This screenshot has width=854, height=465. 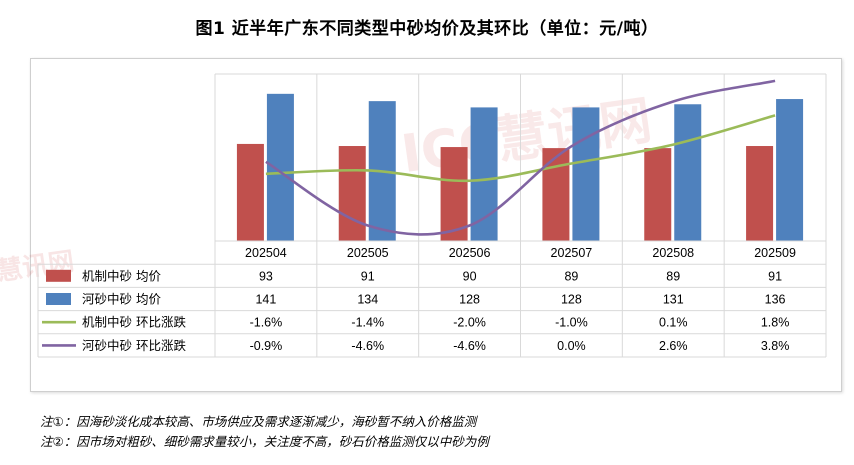 I want to click on data-value: 141, so click(x=265, y=300).